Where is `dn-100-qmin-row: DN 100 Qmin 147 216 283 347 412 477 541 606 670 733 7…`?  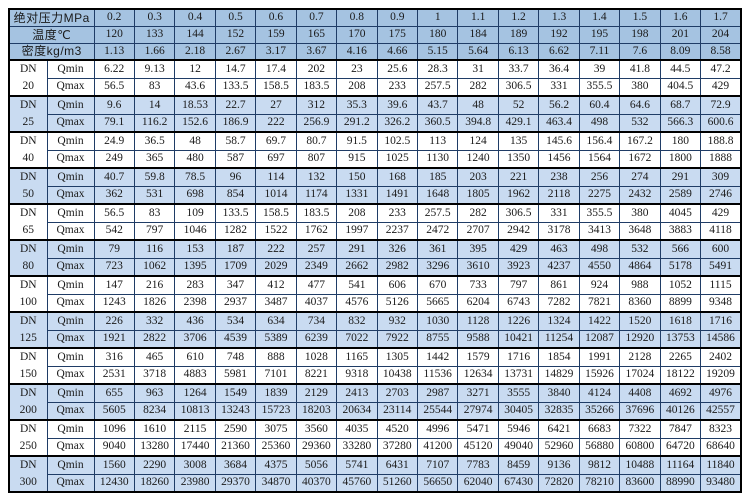 dn-100-qmin-row: DN 100 Qmin 147 216 283 347 412 477 541 606 670 733 7… is located at coordinates (375, 294).